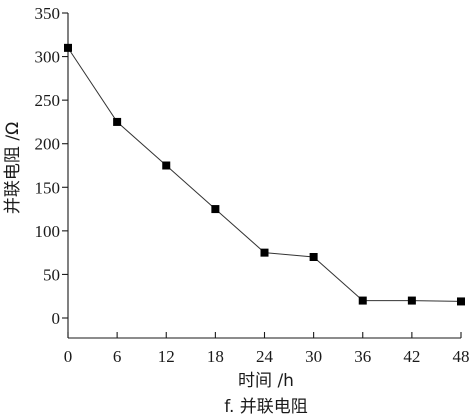 This screenshot has height=420, width=474. Describe the element at coordinates (48, 13) in the screenshot. I see `y-tick-label: 350` at that location.